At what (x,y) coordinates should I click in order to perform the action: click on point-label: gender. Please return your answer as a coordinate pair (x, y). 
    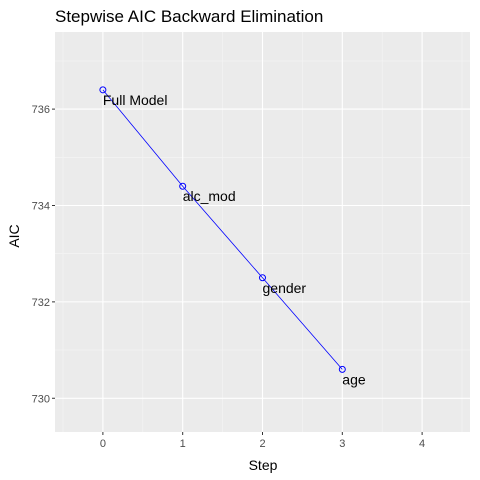
    Looking at the image, I should click on (285, 288).